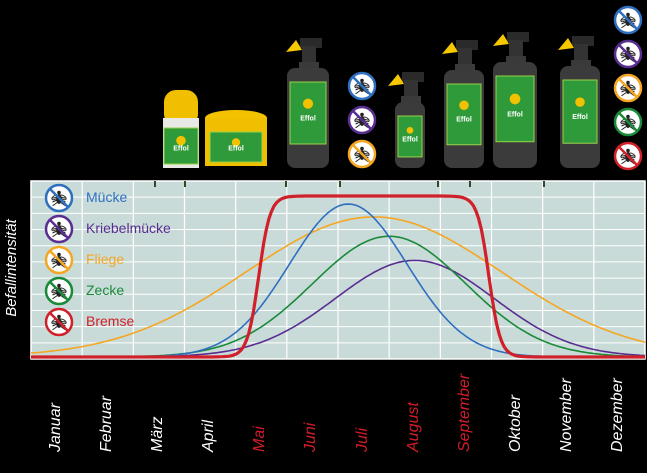  I want to click on legend, so click(59, 260).